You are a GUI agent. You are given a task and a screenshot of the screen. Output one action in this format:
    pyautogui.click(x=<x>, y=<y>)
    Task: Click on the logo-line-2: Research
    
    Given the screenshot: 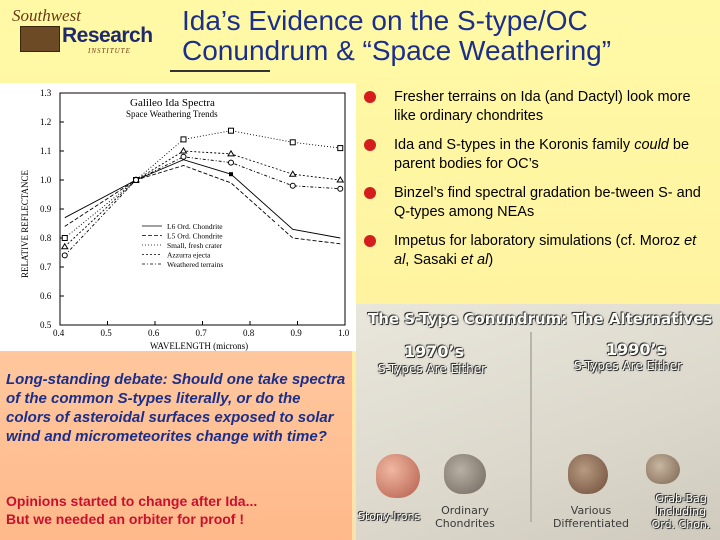 What is the action you would take?
    pyautogui.click(x=107, y=35)
    